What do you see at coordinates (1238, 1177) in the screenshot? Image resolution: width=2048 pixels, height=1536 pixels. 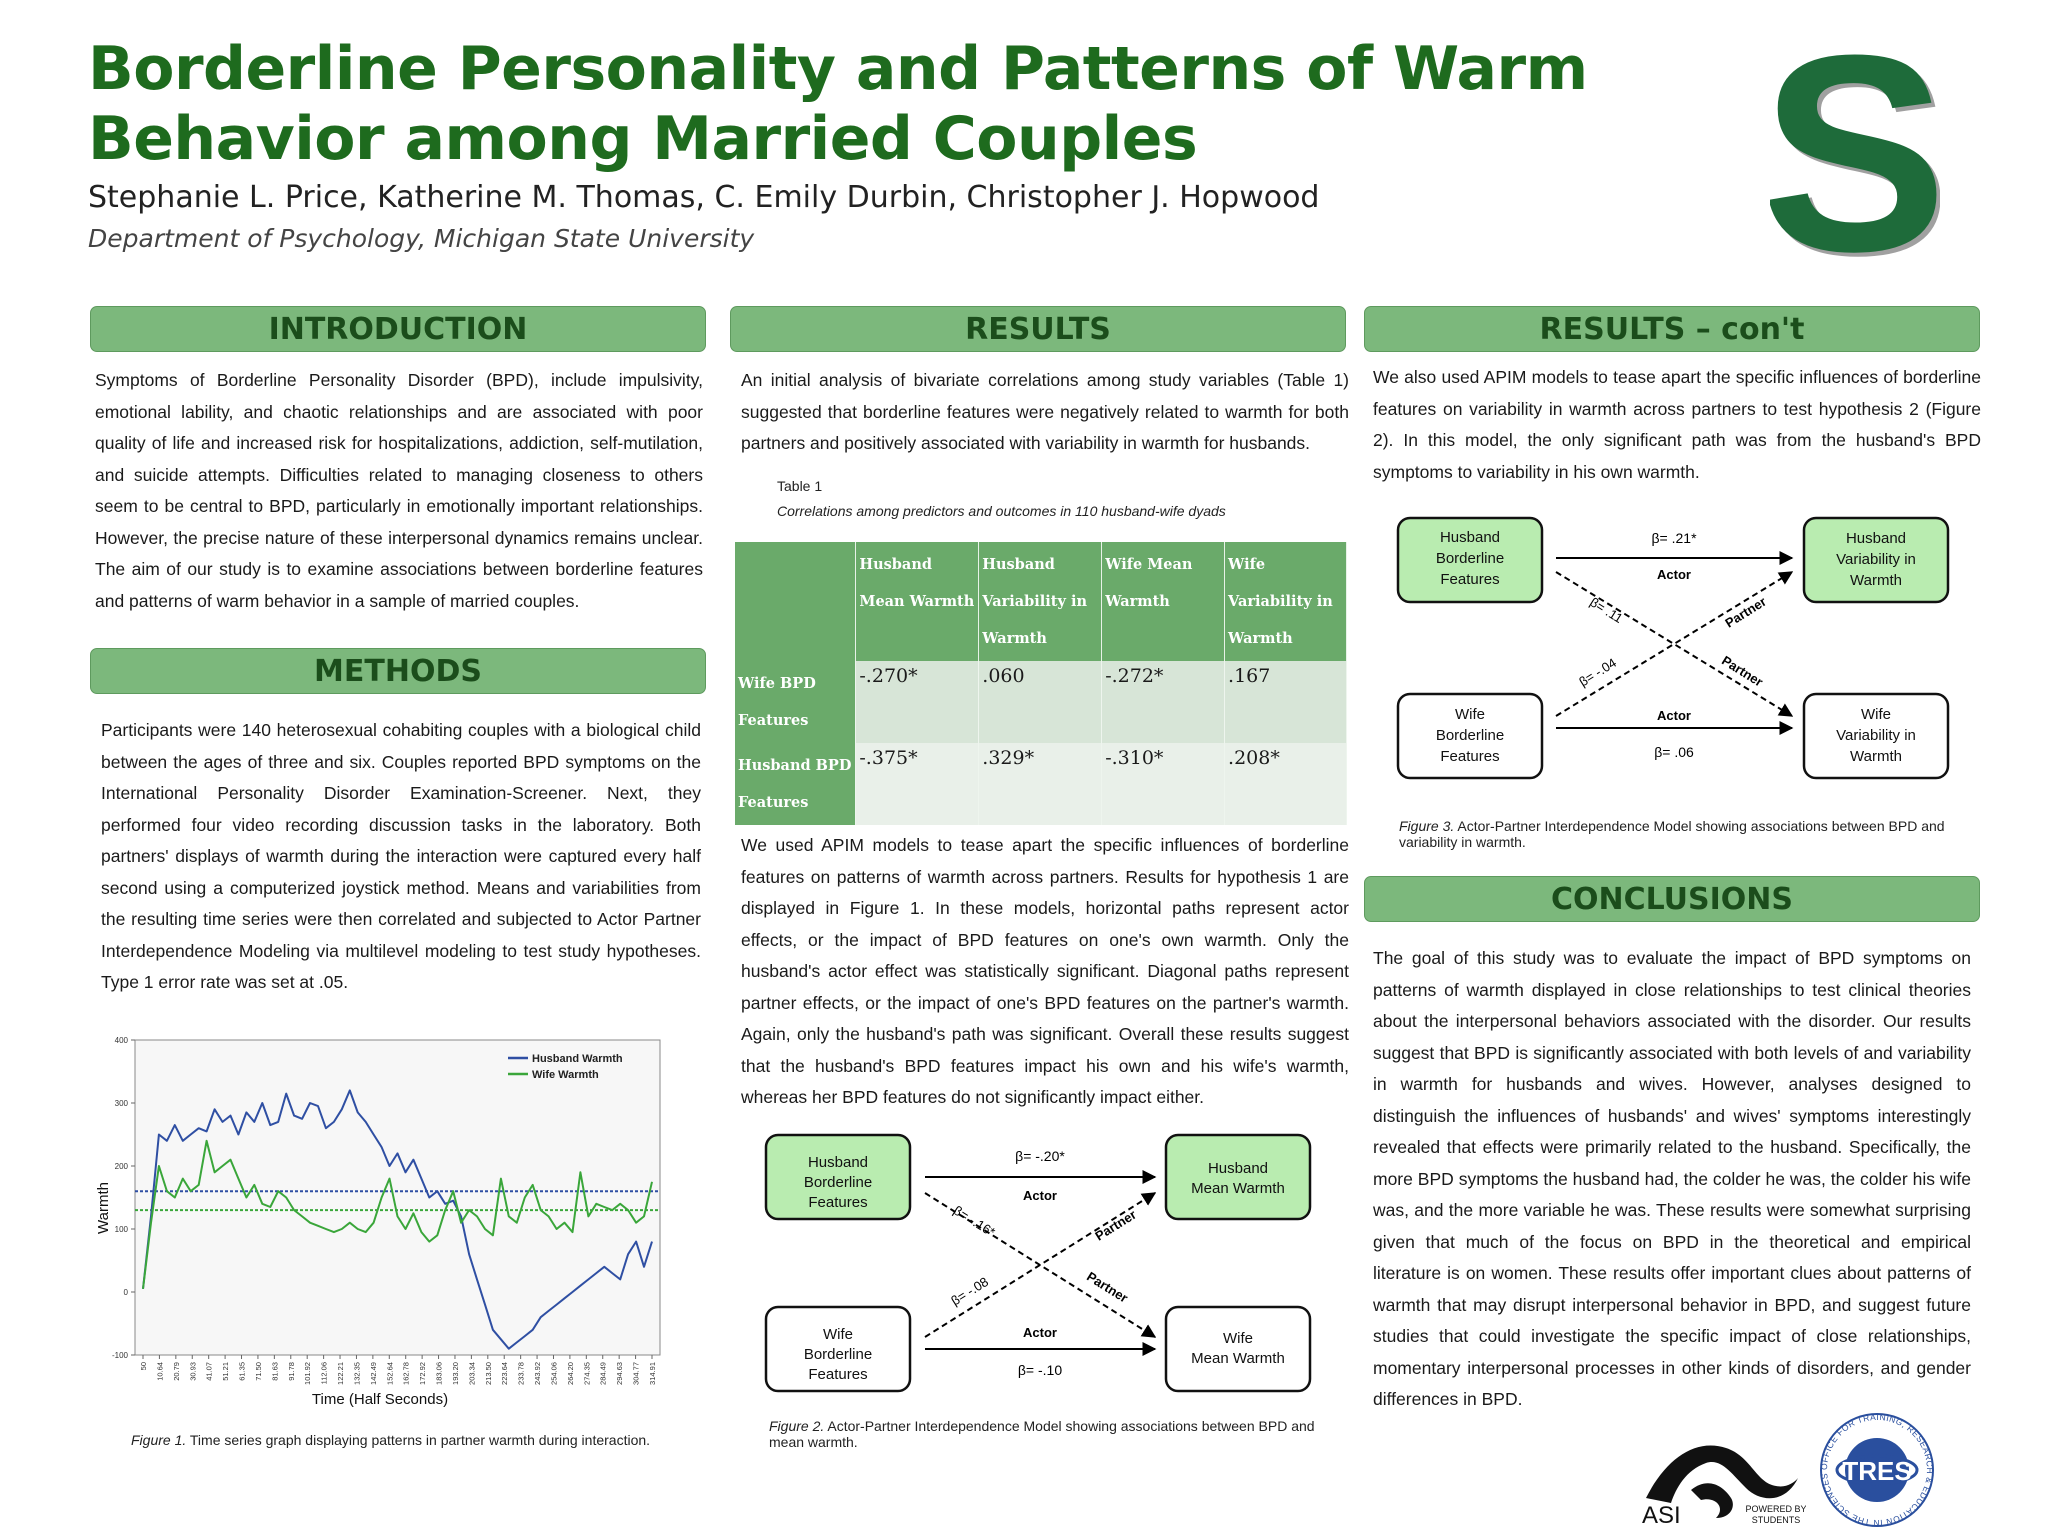 I see `husband-mean-warmth-box` at bounding box center [1238, 1177].